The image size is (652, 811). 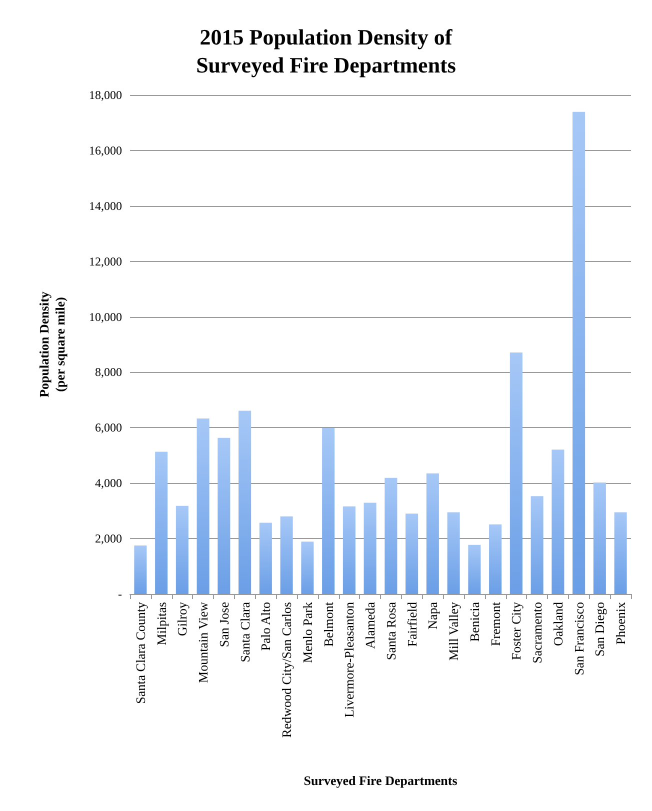 I want to click on x-tick-label: Benicia, so click(x=474, y=622).